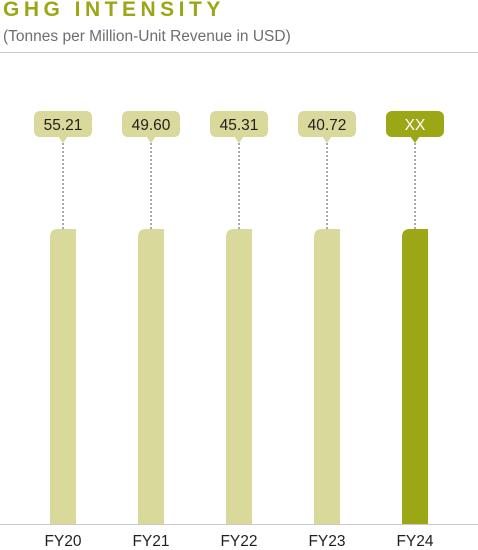 The image size is (478, 550). I want to click on callout-box-fy22, so click(239, 124).